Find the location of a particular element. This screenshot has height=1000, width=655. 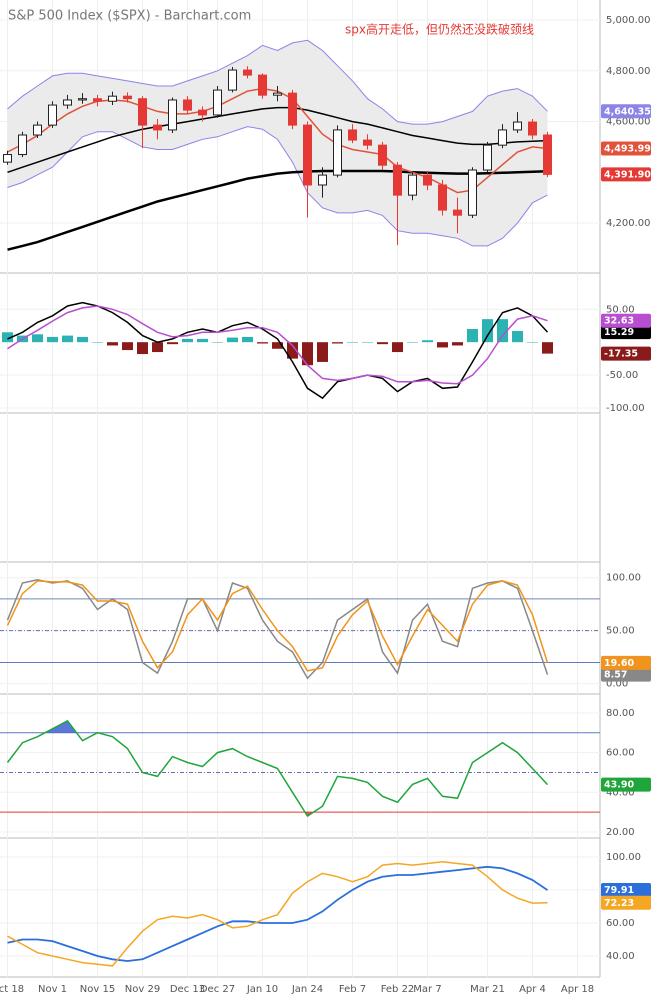

y-tick-label: 50.00 is located at coordinates (620, 309).